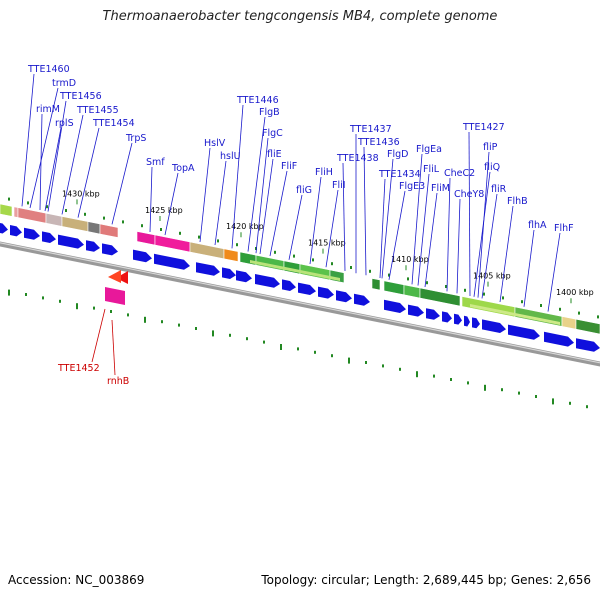  I want to click on gene-label: FliI, so click(339, 185).